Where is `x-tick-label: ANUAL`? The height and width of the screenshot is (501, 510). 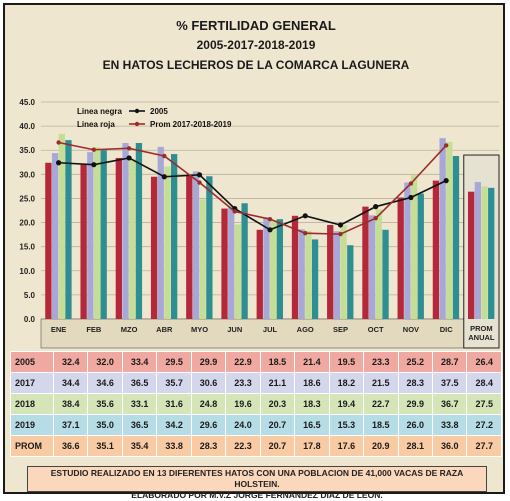
x-tick-label: ANUAL is located at coordinates (481, 337).